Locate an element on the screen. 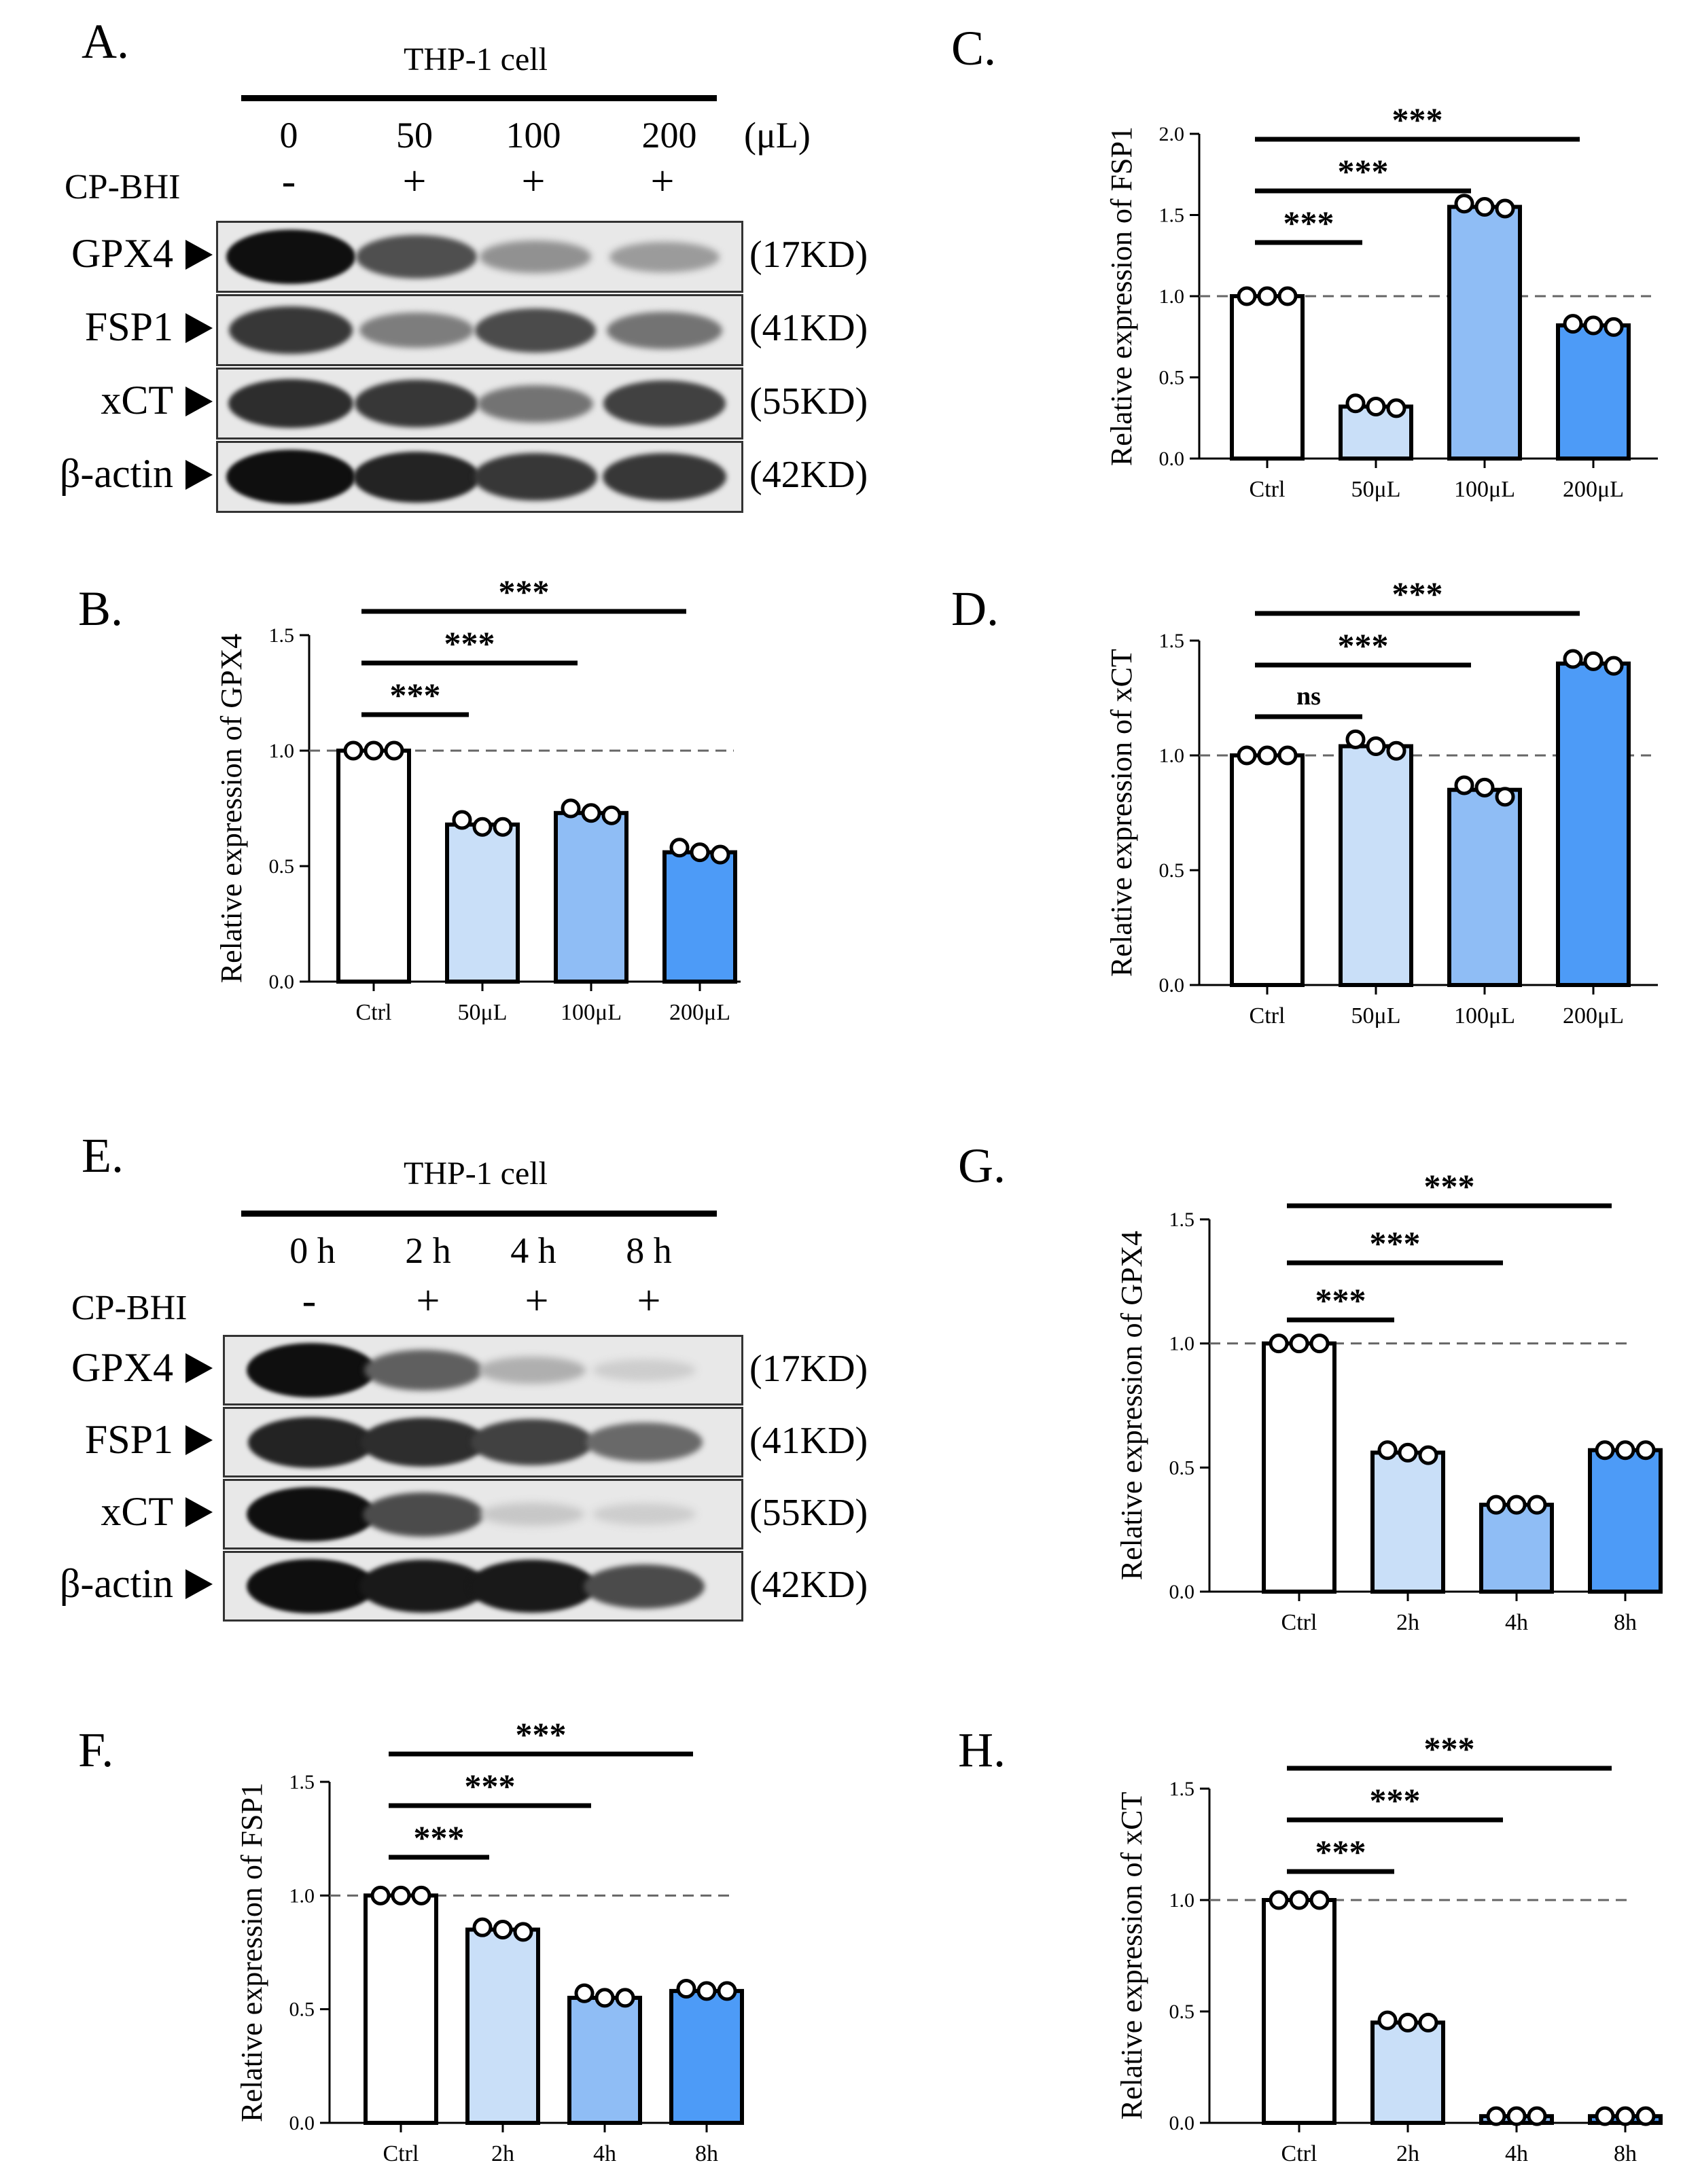 This screenshot has width=1700, height=2184. kd-label: (41KD) is located at coordinates (808, 1441).